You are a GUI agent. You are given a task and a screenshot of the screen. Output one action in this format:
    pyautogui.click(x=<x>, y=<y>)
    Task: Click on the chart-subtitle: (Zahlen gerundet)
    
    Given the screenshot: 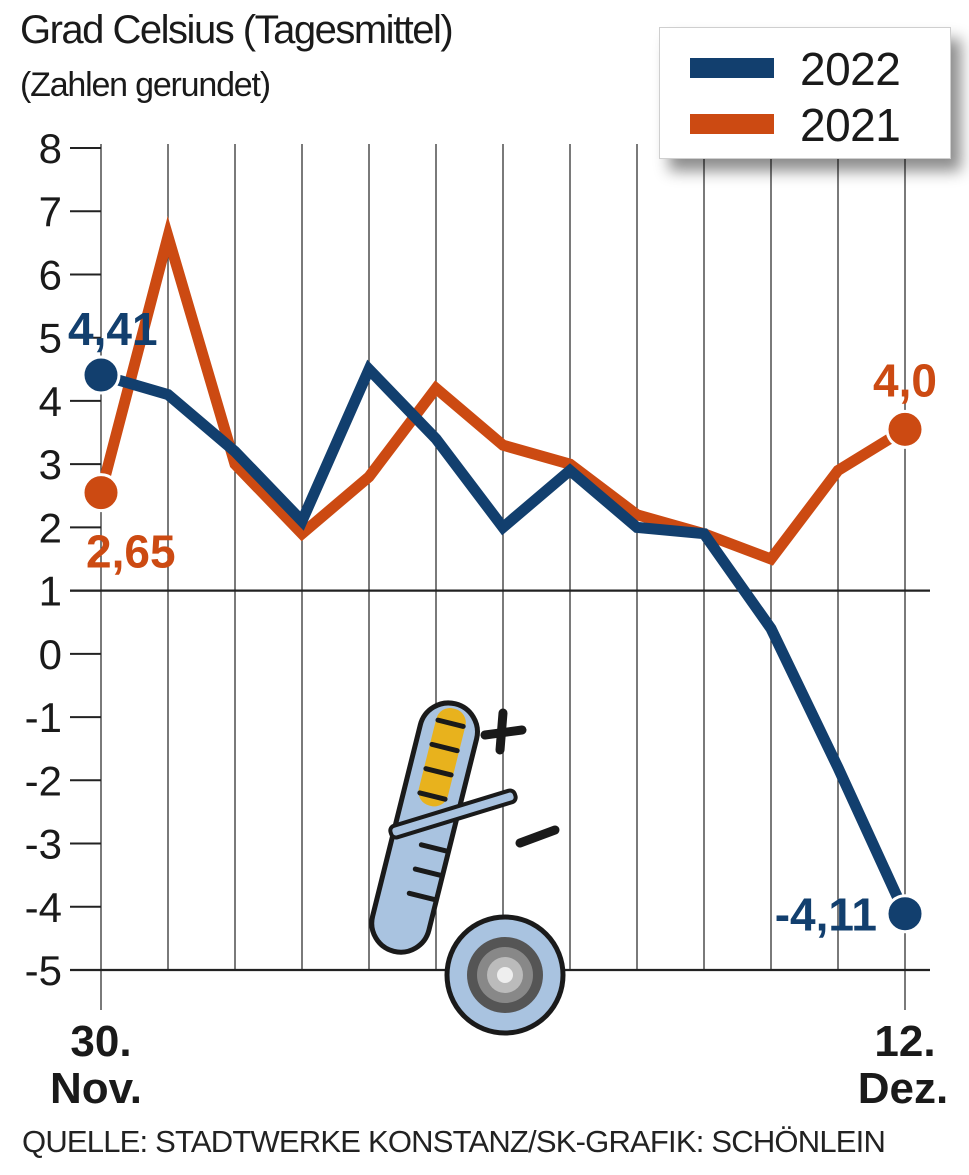 What is the action you would take?
    pyautogui.click(x=145, y=85)
    